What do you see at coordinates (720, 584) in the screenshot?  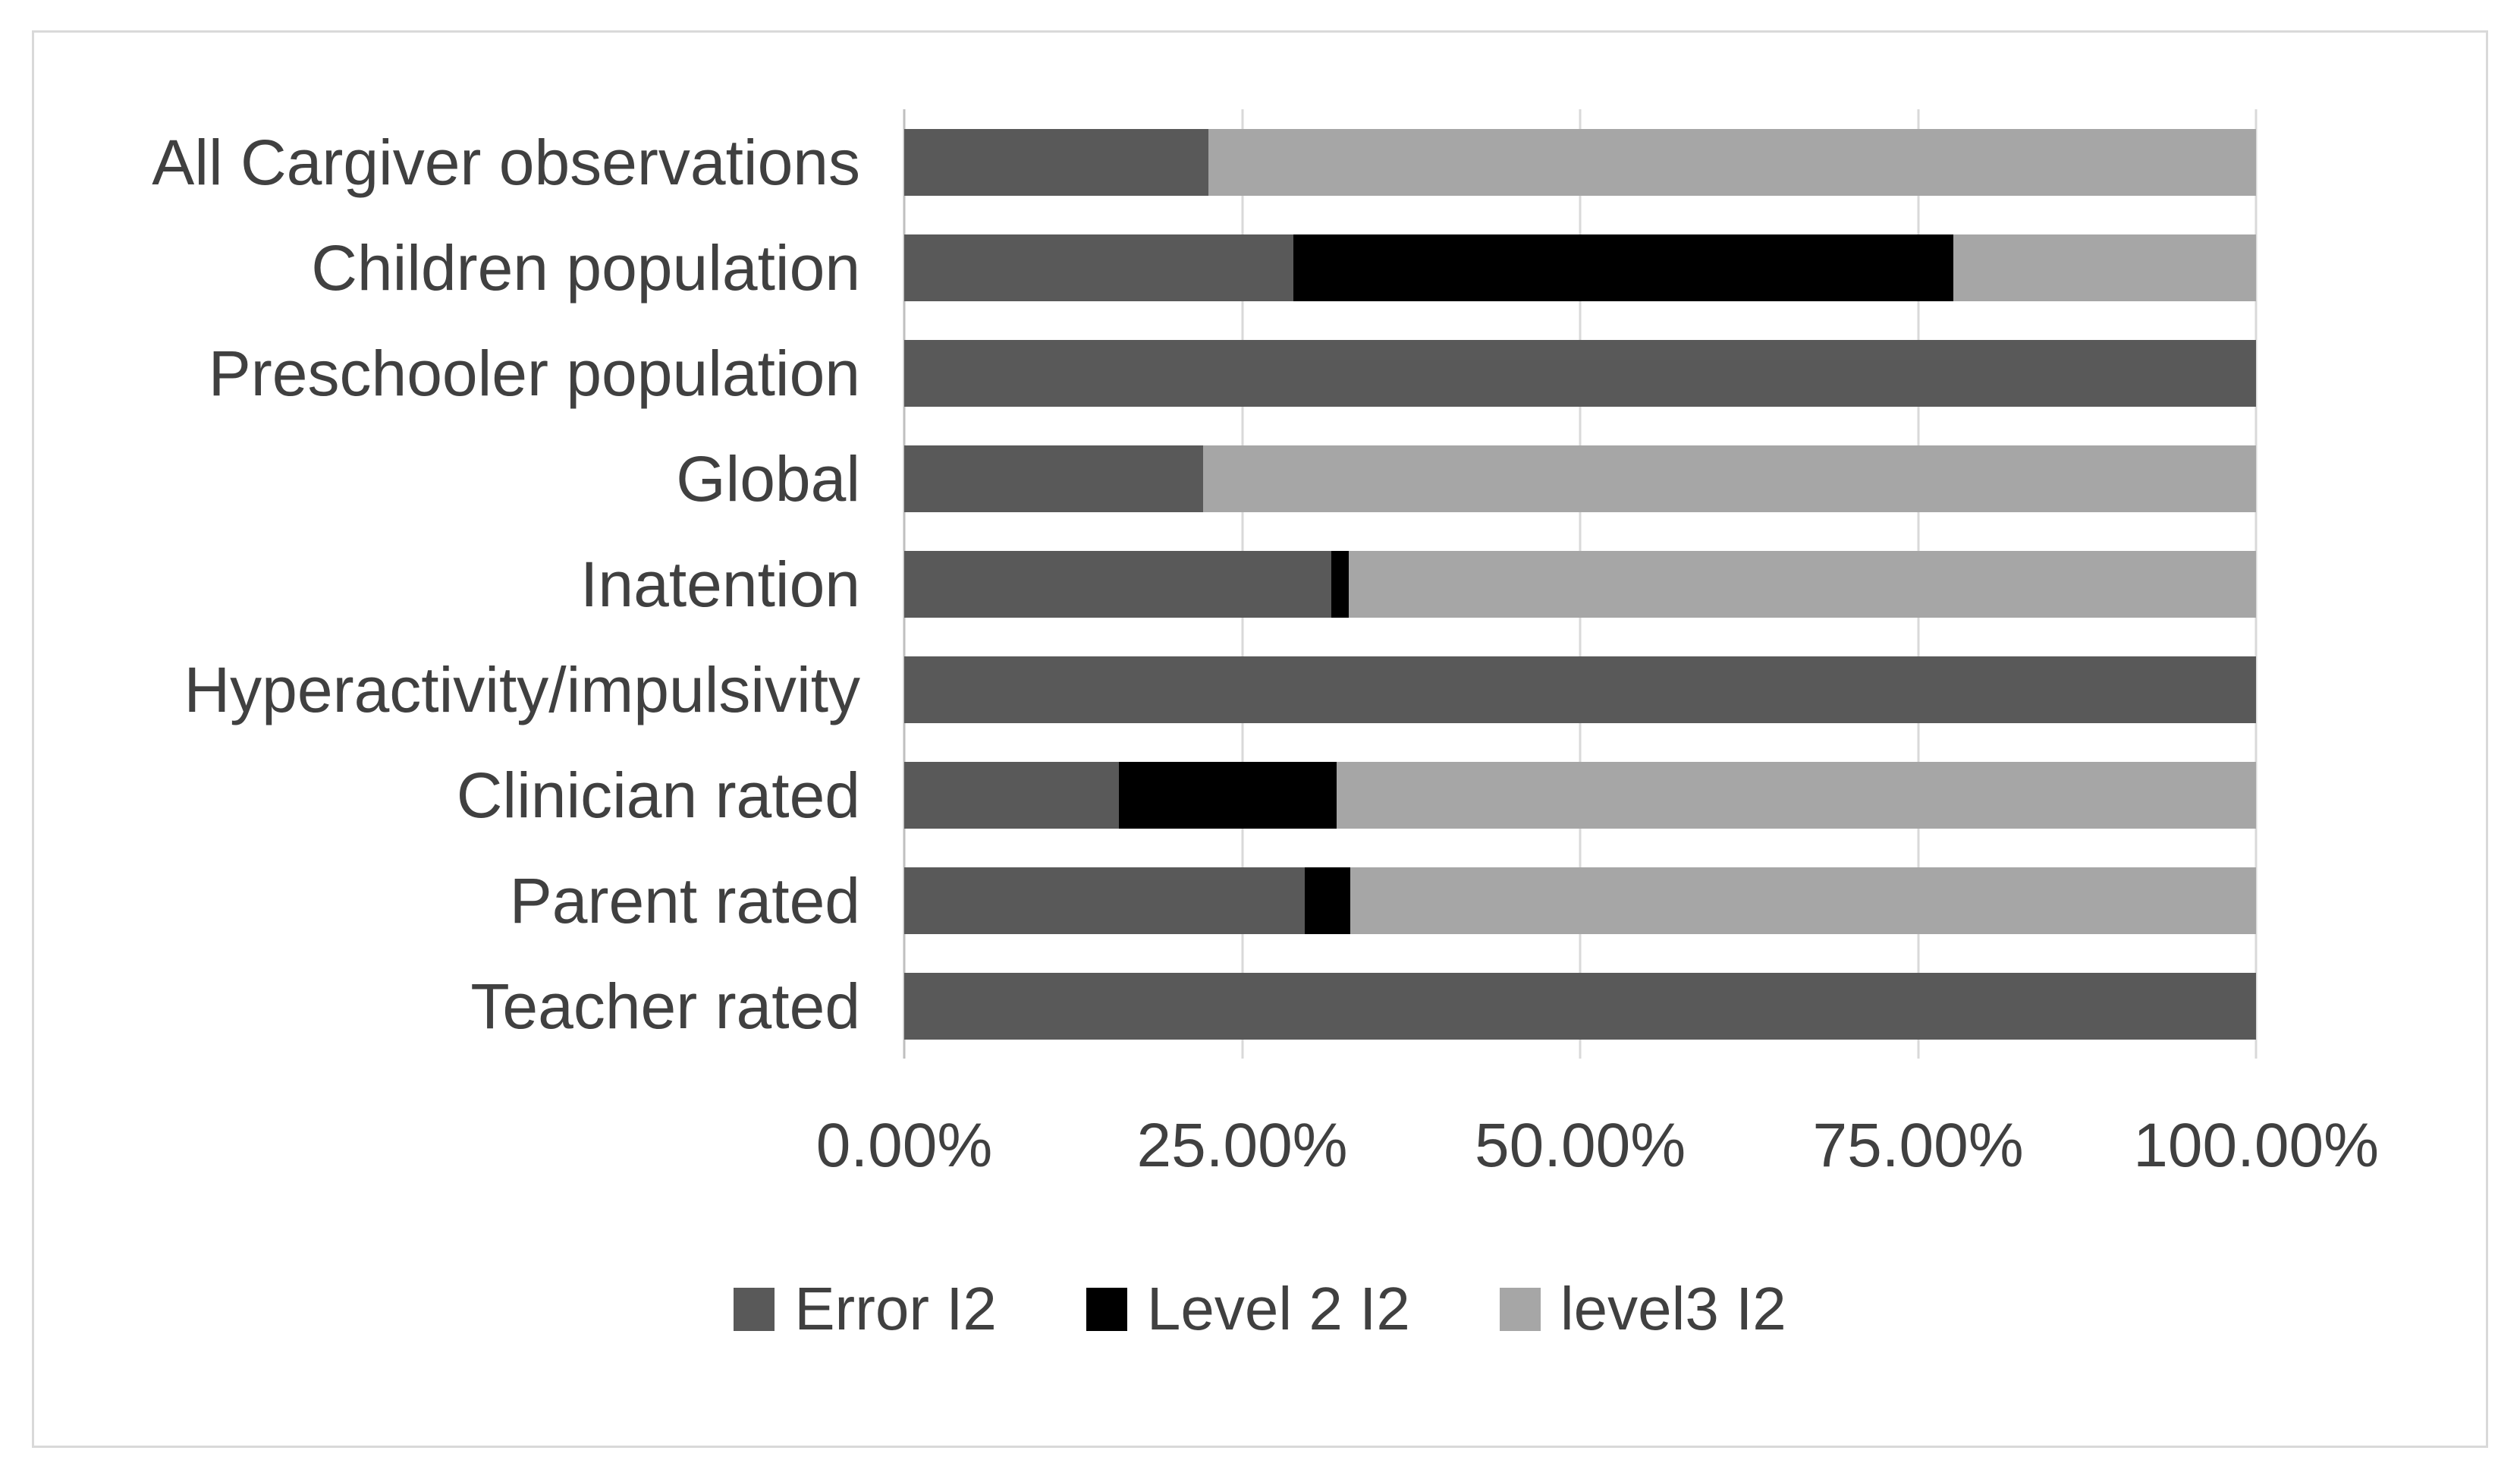 I see `category-label-inatention: Inatention` at bounding box center [720, 584].